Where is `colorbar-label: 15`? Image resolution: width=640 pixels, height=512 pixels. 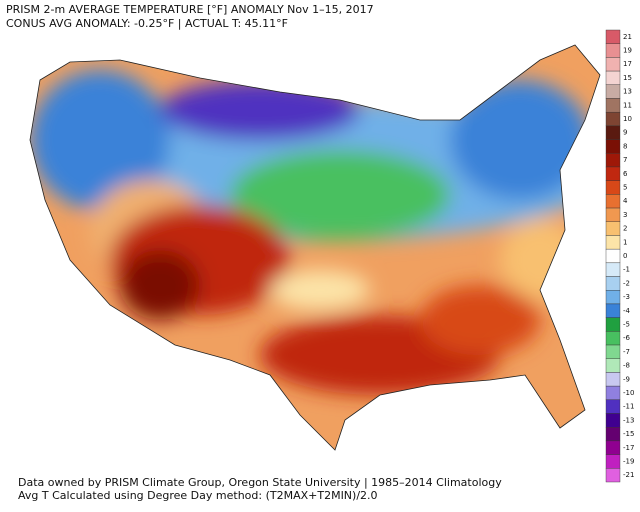 colorbar-label: 15 is located at coordinates (627, 78).